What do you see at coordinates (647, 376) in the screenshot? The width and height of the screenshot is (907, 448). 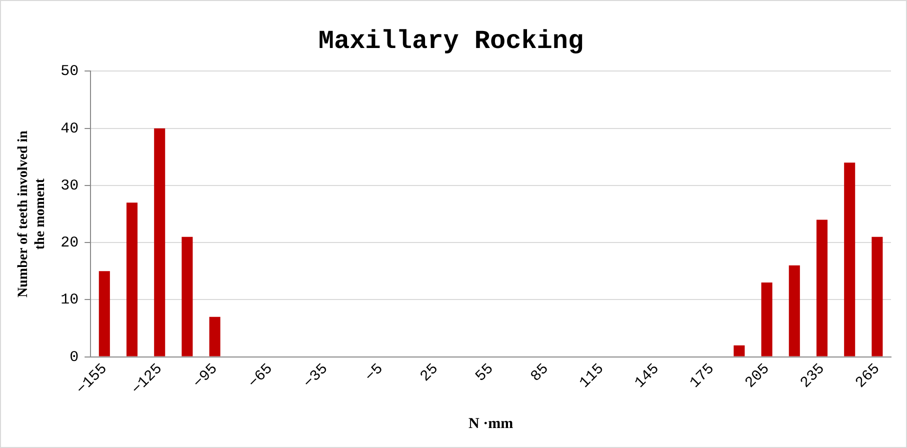 I see `x-tick-label: 145` at bounding box center [647, 376].